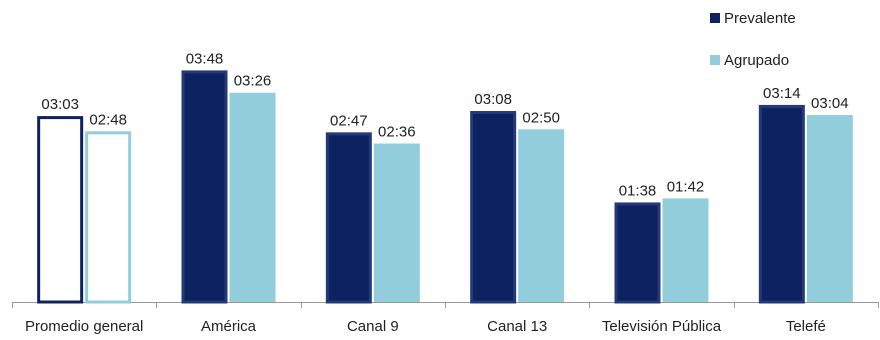 The height and width of the screenshot is (340, 880). I want to click on data-label-prevalente: 02:47, so click(349, 120).